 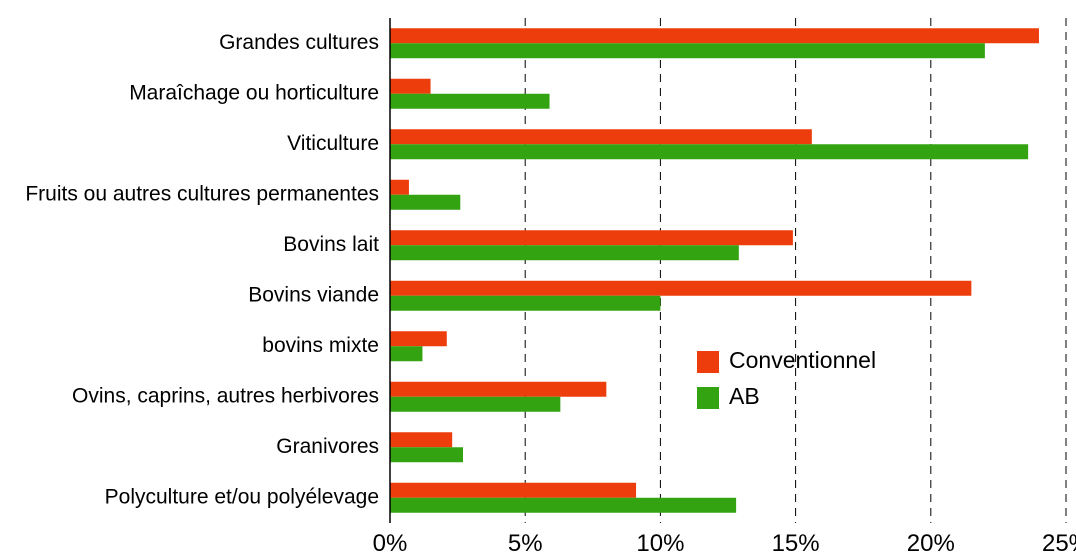 I want to click on category-label: Granivores, so click(x=327, y=446).